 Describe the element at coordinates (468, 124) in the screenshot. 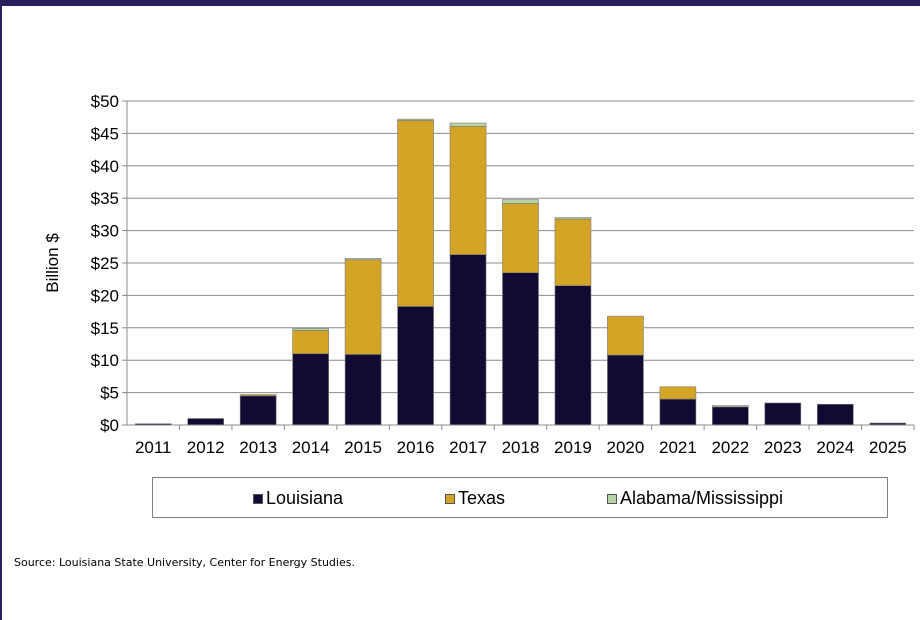

I see `bar-alabama-mississippi-2017` at that location.